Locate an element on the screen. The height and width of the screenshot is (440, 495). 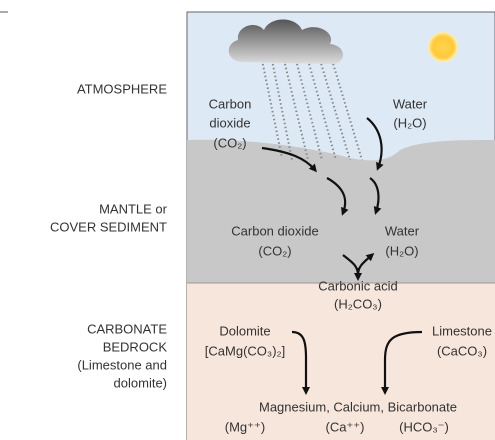
node-label: (H₂CO₃) is located at coordinates (358, 303).